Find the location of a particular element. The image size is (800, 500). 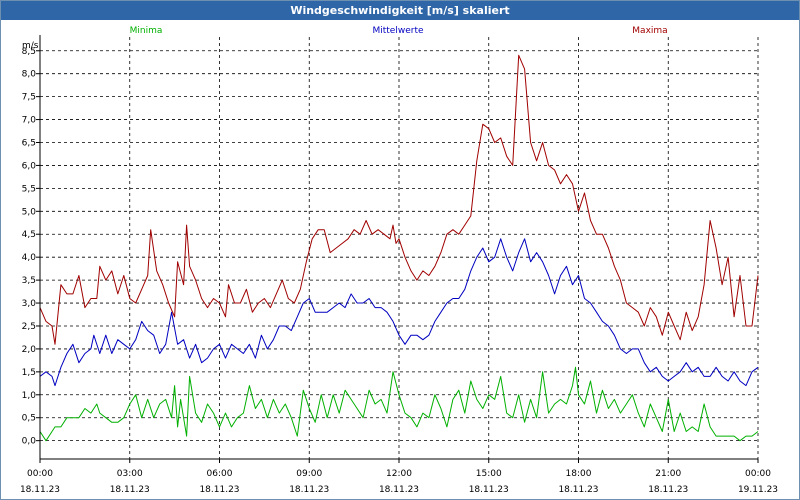

x-tick-time-label: 12:00 is located at coordinates (399, 474).